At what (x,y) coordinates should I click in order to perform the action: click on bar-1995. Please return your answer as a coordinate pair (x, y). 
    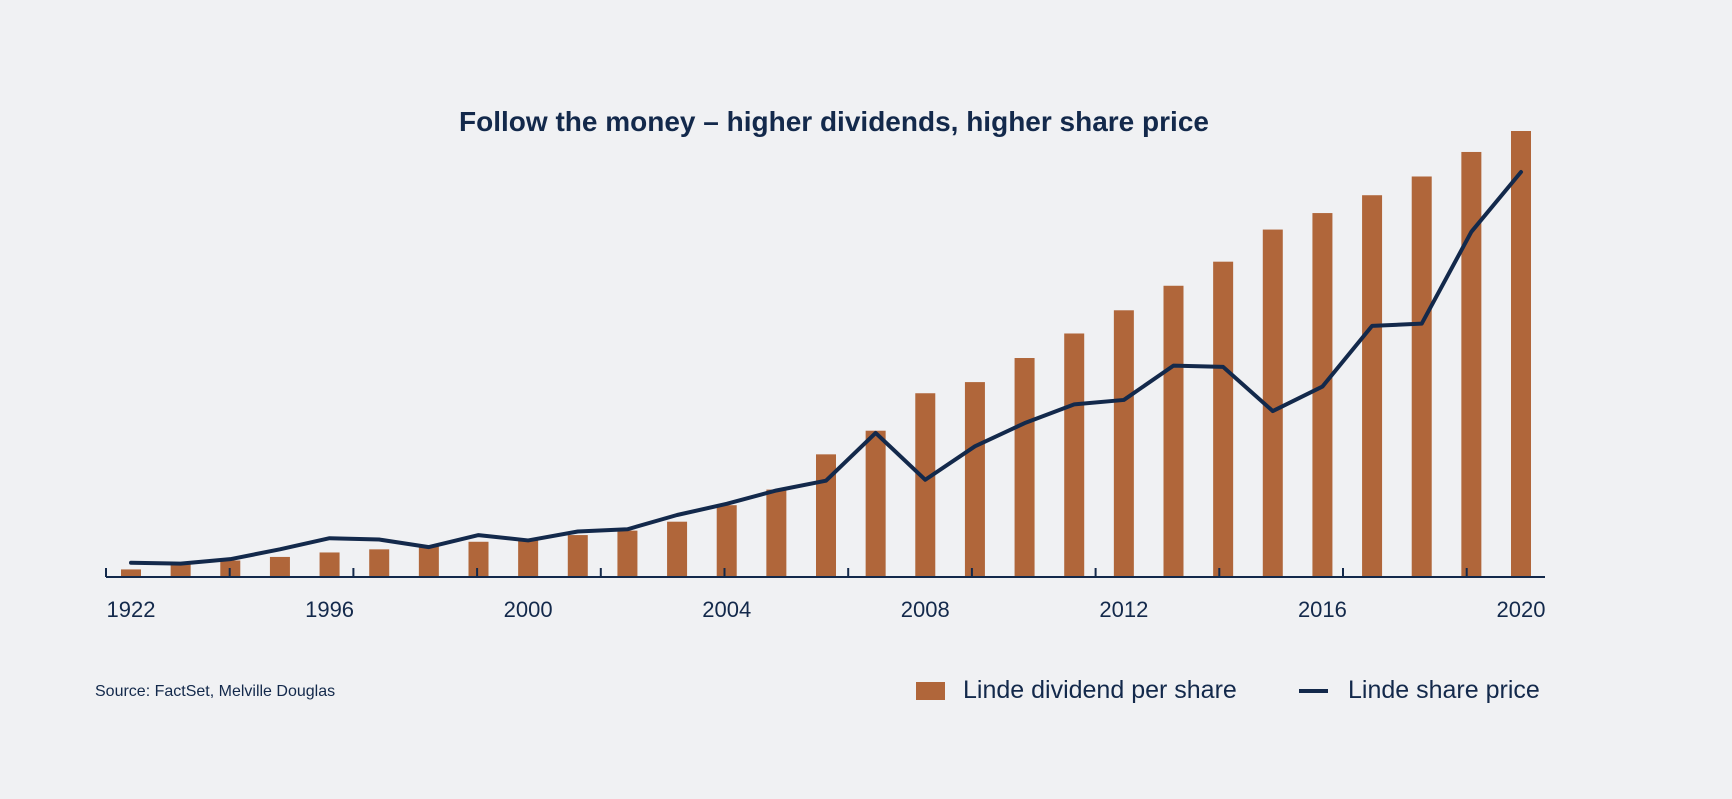
    Looking at the image, I should click on (279, 566).